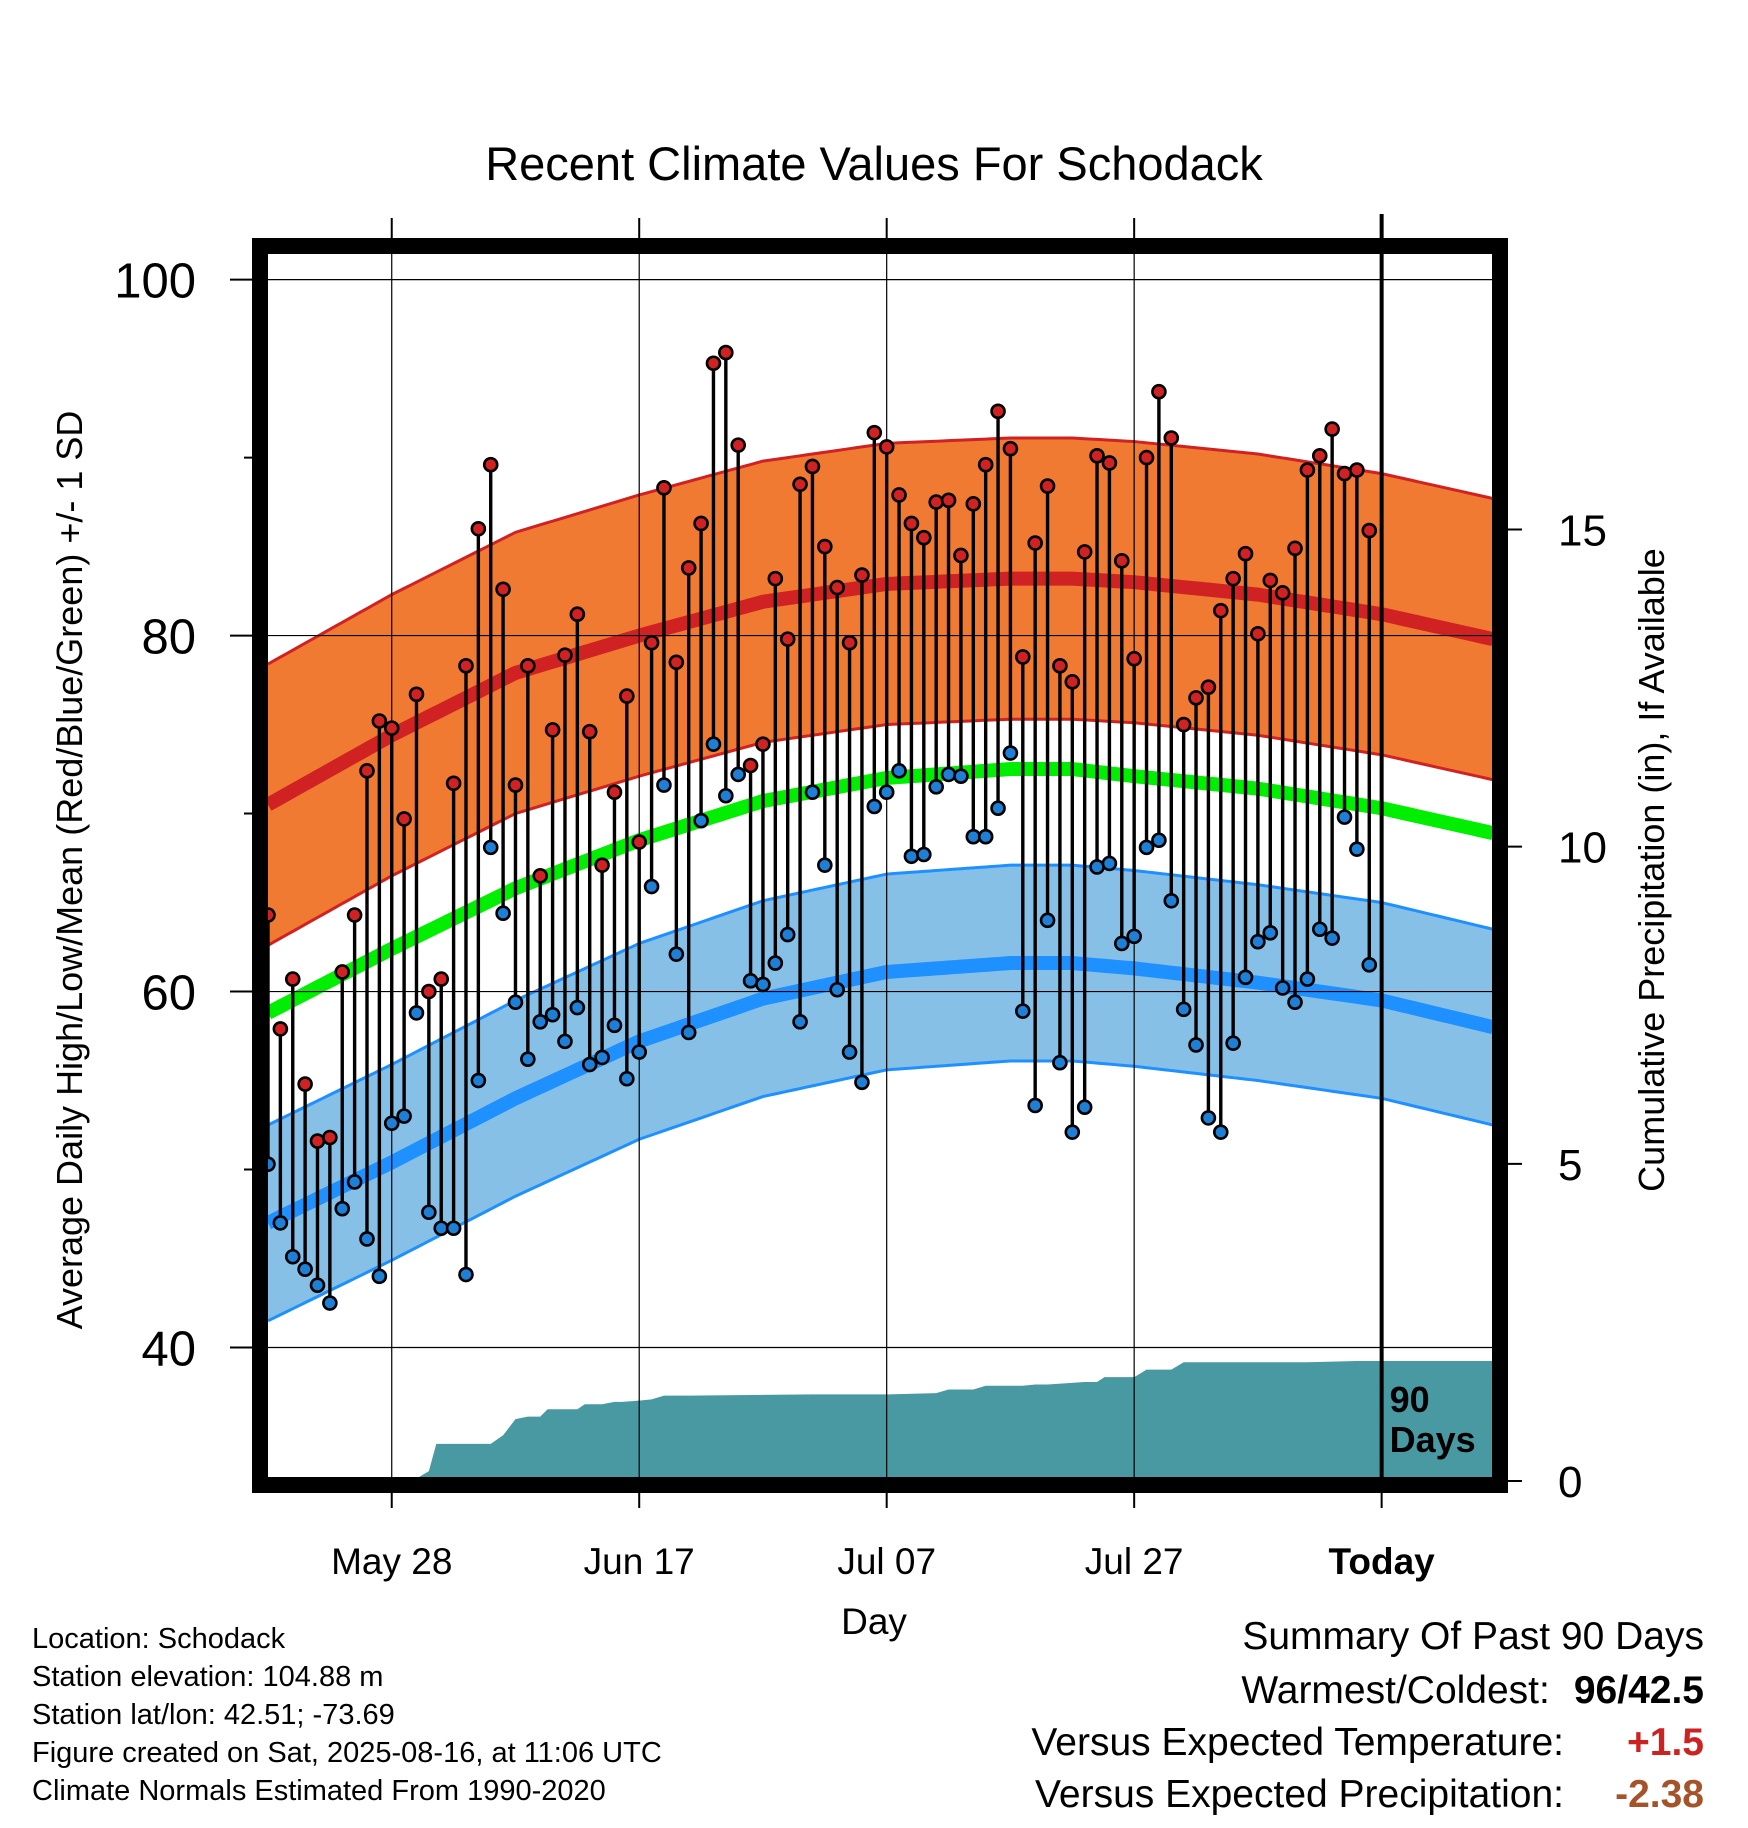 The width and height of the screenshot is (1748, 1828). What do you see at coordinates (1570, 1482) in the screenshot?
I see `y2-tick-label: 0` at bounding box center [1570, 1482].